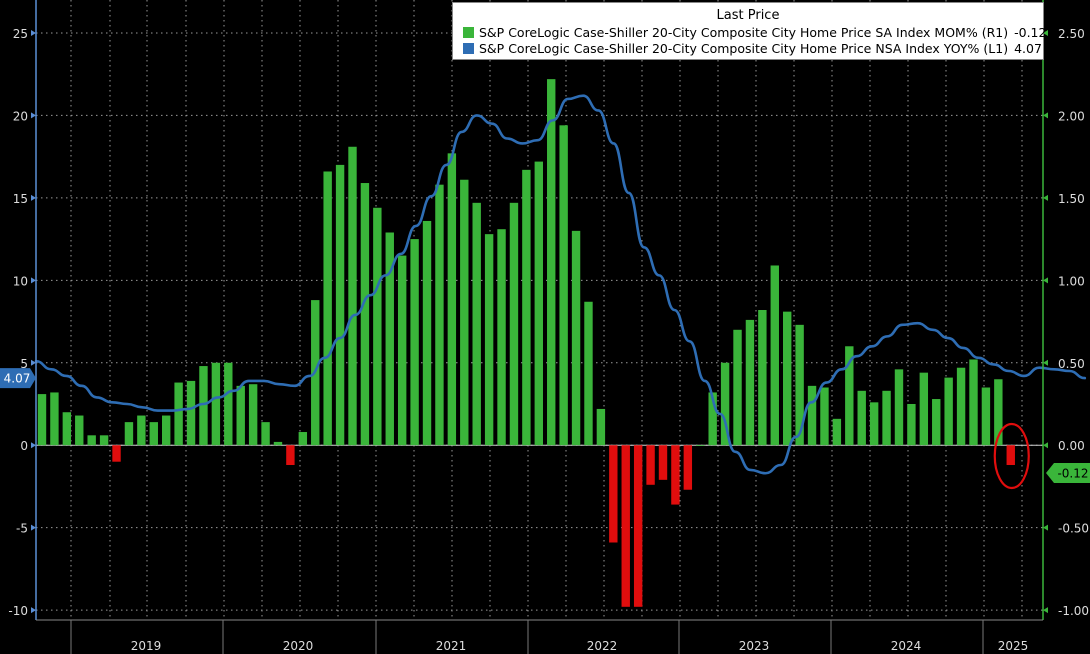 This screenshot has height=654, width=1090. What do you see at coordinates (146, 646) in the screenshot?
I see `x-year-label: 2019` at bounding box center [146, 646].